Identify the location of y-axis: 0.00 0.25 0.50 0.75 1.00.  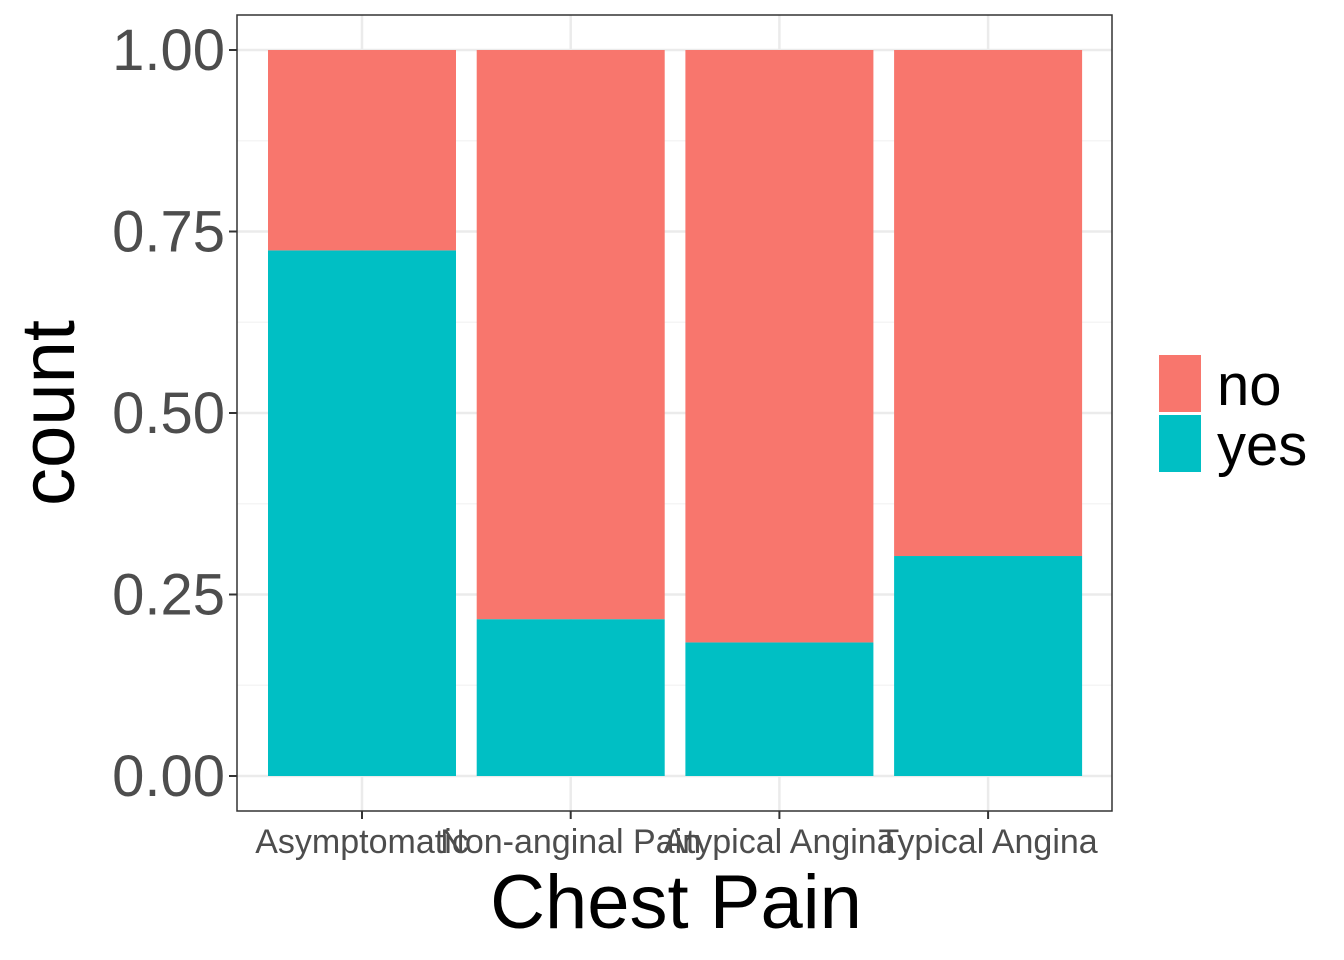
(174, 413).